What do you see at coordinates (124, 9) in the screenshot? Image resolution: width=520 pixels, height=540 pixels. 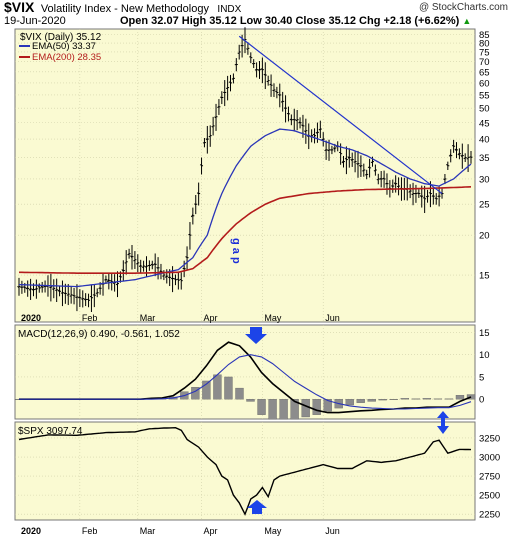 I see `ticker-name: Volatility Index - New Methodology` at bounding box center [124, 9].